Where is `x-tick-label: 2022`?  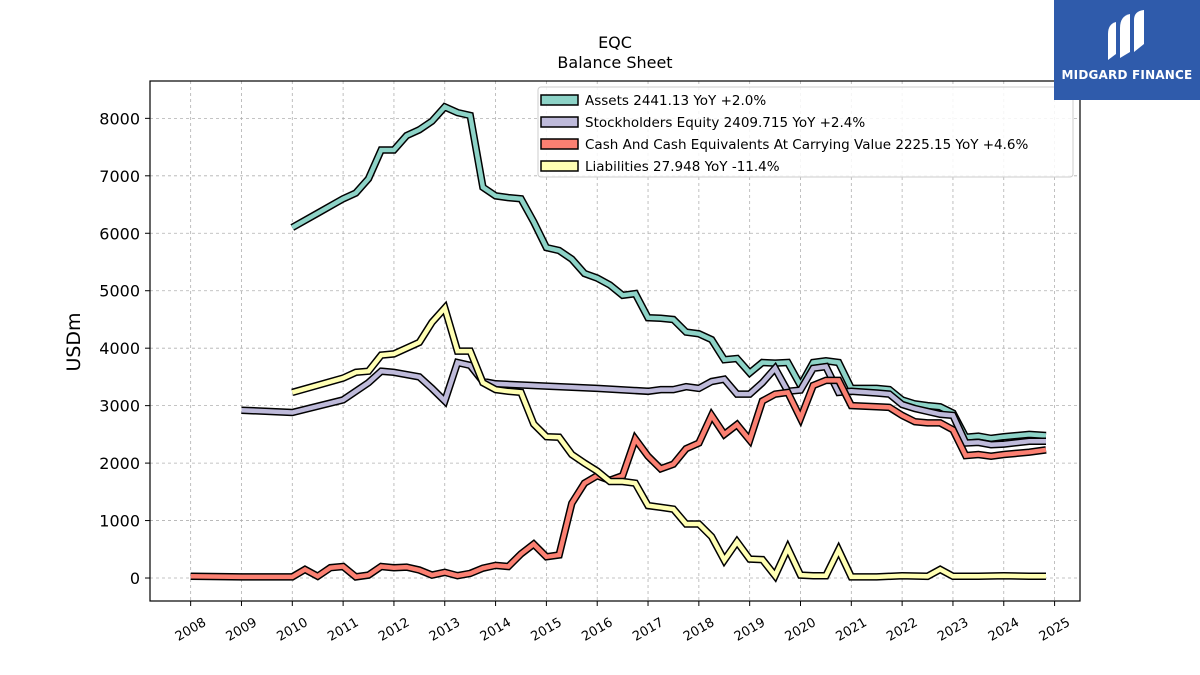 x-tick-label: 2022 is located at coordinates (902, 630).